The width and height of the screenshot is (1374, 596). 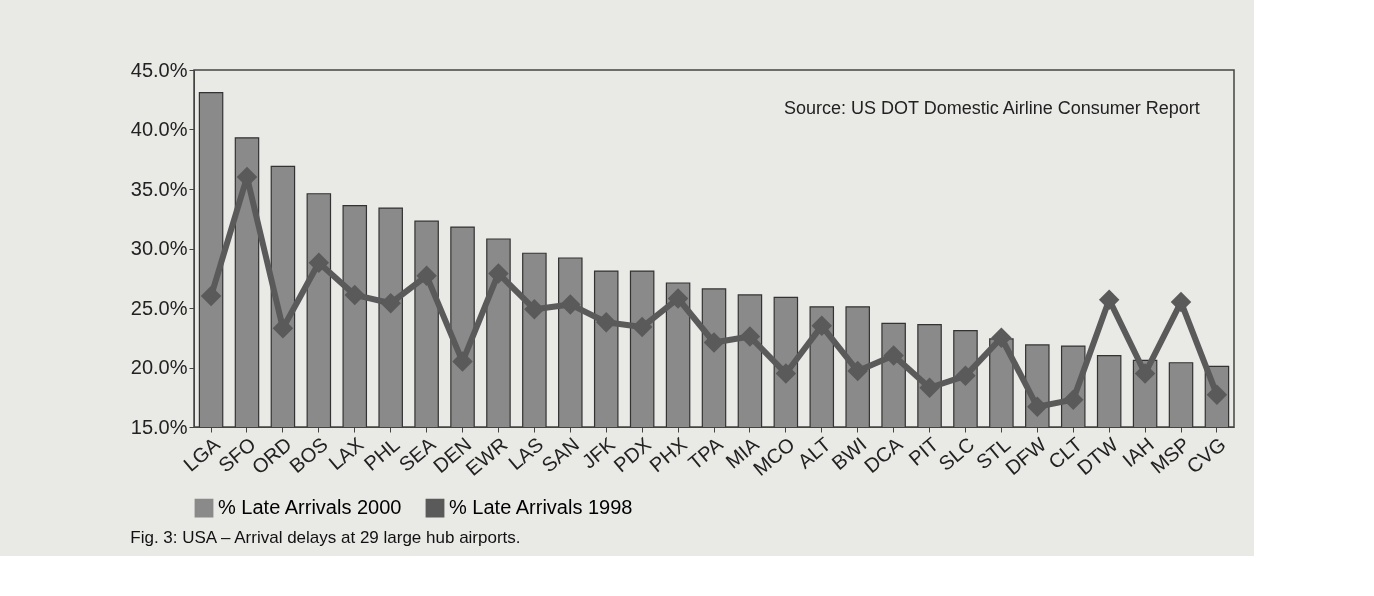 I want to click on y-tick-label: 40.0%, so click(x=159, y=129).